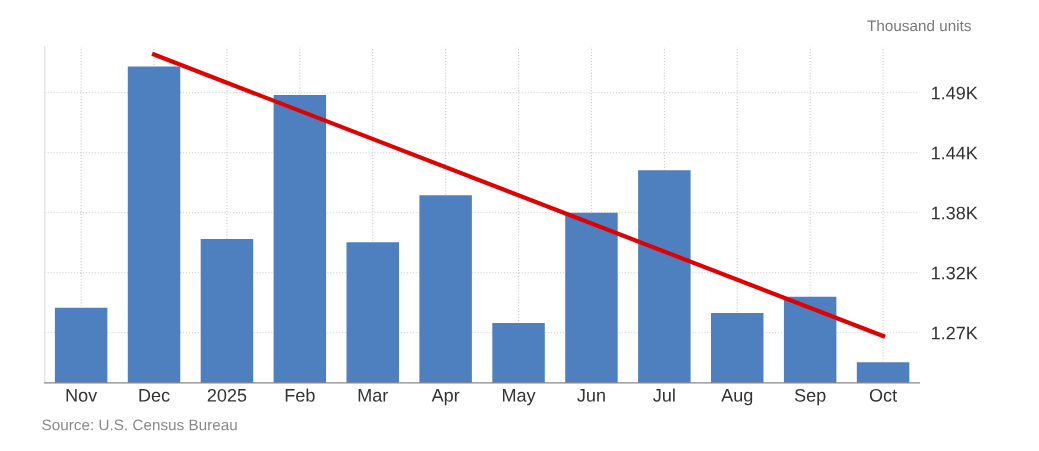 The width and height of the screenshot is (1039, 451). What do you see at coordinates (955, 213) in the screenshot?
I see `y-tick-label: 1.38K` at bounding box center [955, 213].